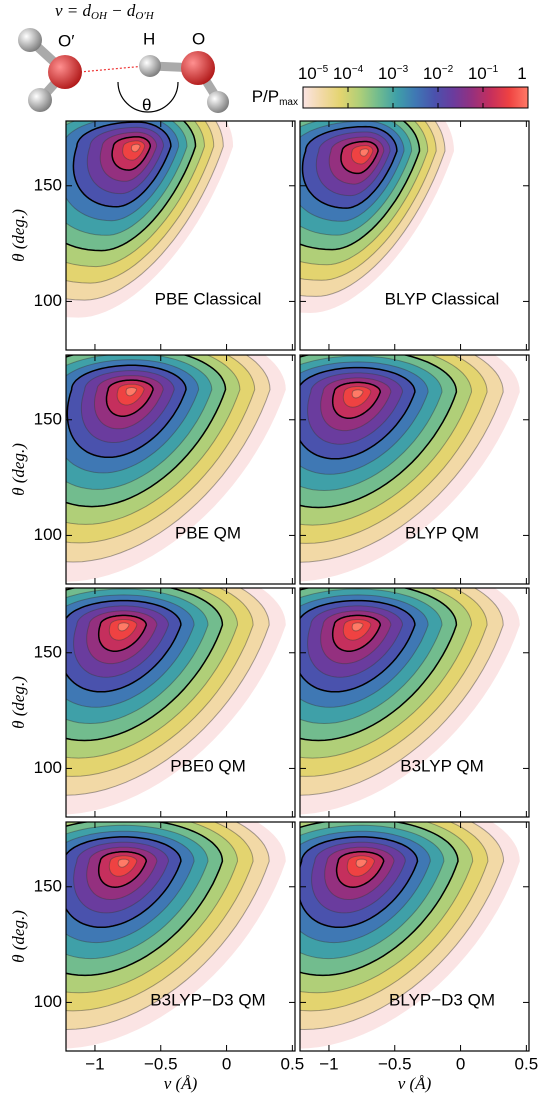 Image resolution: width=542 pixels, height=1100 pixels. What do you see at coordinates (441, 765) in the screenshot?
I see `panel-title: B3LYP QM` at bounding box center [441, 765].